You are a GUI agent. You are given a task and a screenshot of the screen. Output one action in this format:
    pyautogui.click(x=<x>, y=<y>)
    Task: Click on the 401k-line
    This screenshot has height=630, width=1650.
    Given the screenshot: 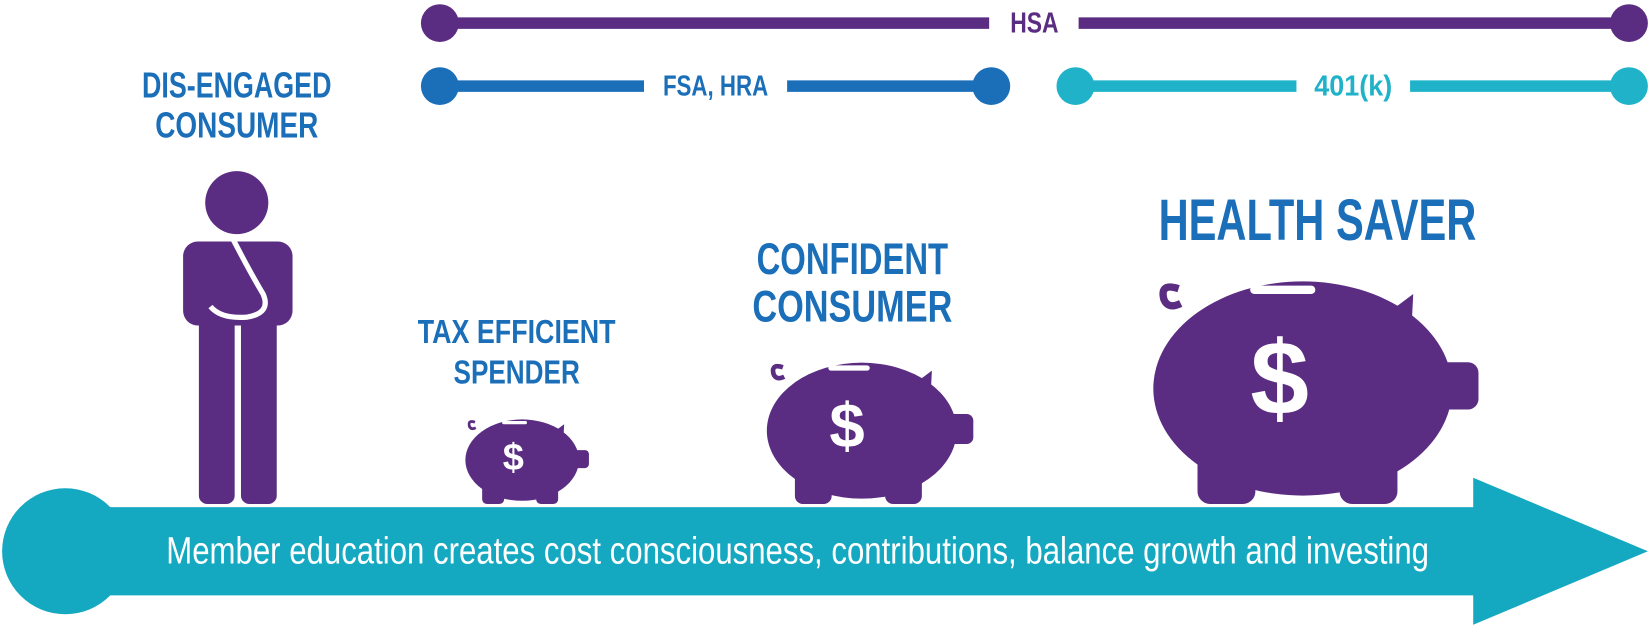 What is the action you would take?
    pyautogui.click(x=1352, y=86)
    